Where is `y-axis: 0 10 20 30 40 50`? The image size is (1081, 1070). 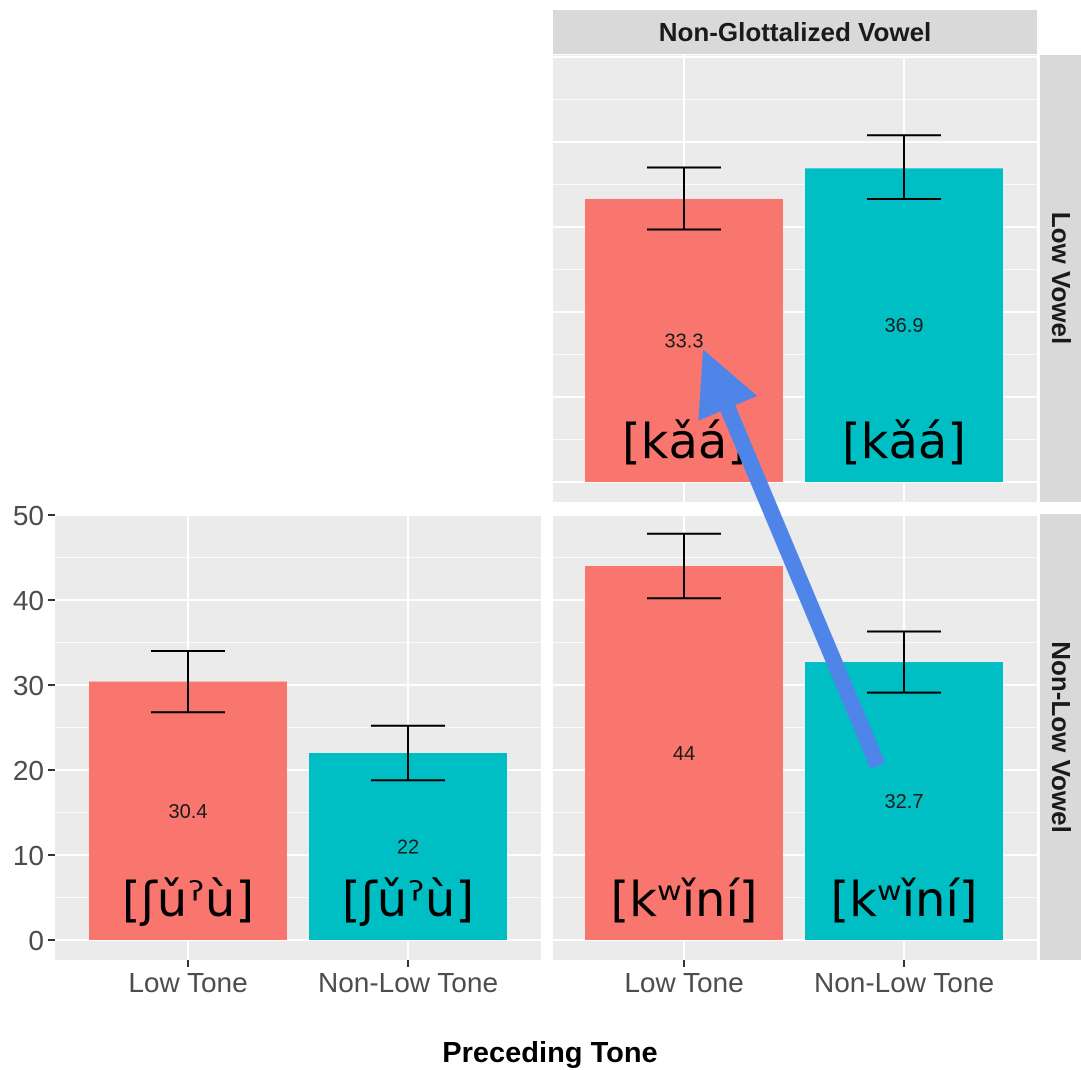 y-axis: 0 10 20 30 40 50 is located at coordinates (34, 728).